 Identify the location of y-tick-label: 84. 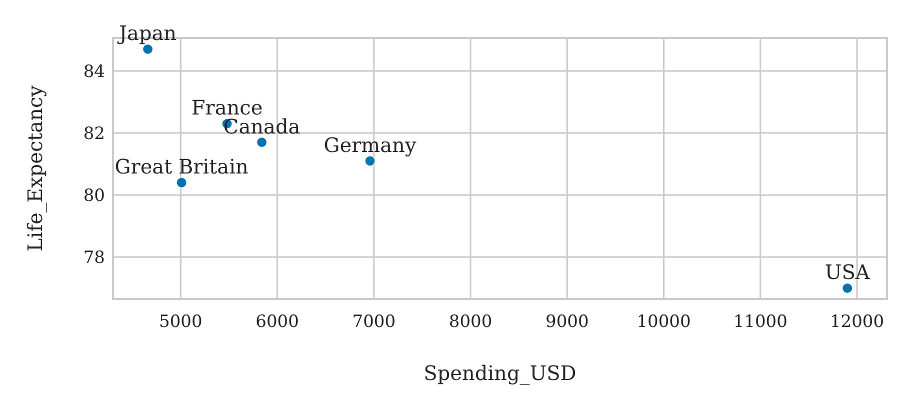
(94, 72).